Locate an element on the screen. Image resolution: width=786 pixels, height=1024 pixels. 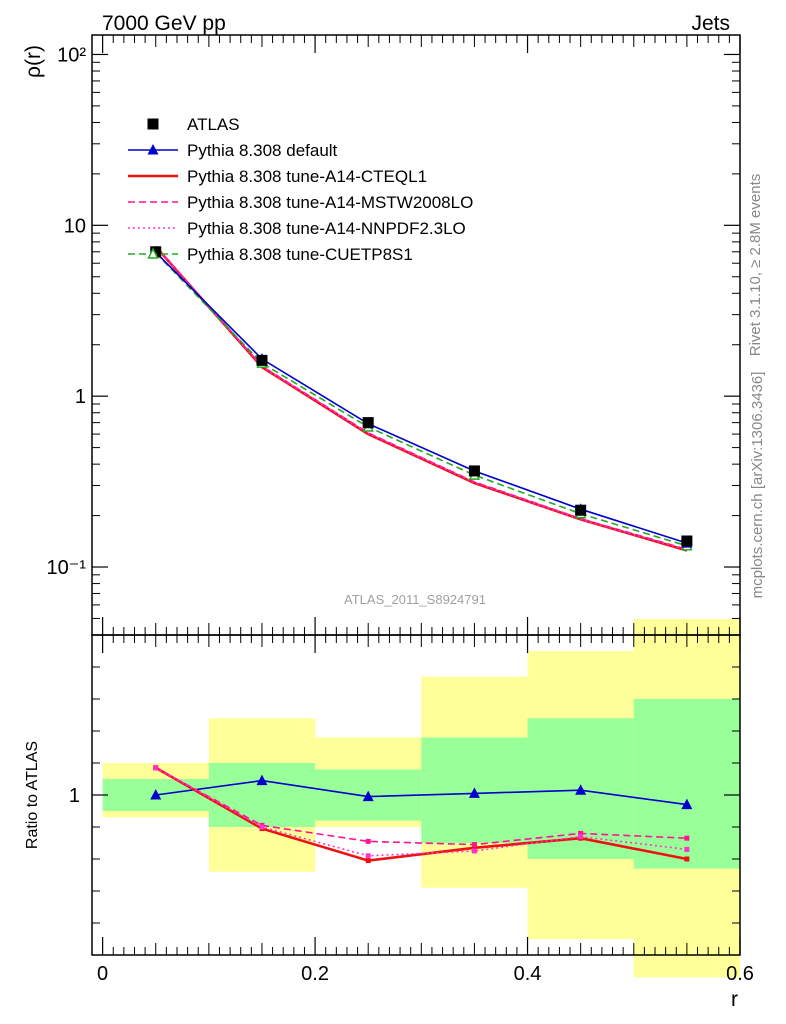
legend-label-5: Pythia 8.308 tune-CUETP8S1 is located at coordinates (300, 254).